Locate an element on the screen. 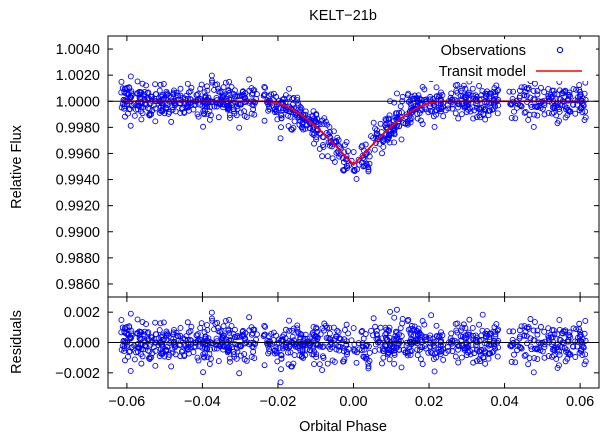 Image resolution: width=605 pixels, height=446 pixels. legend-marker-observations is located at coordinates (560, 50).